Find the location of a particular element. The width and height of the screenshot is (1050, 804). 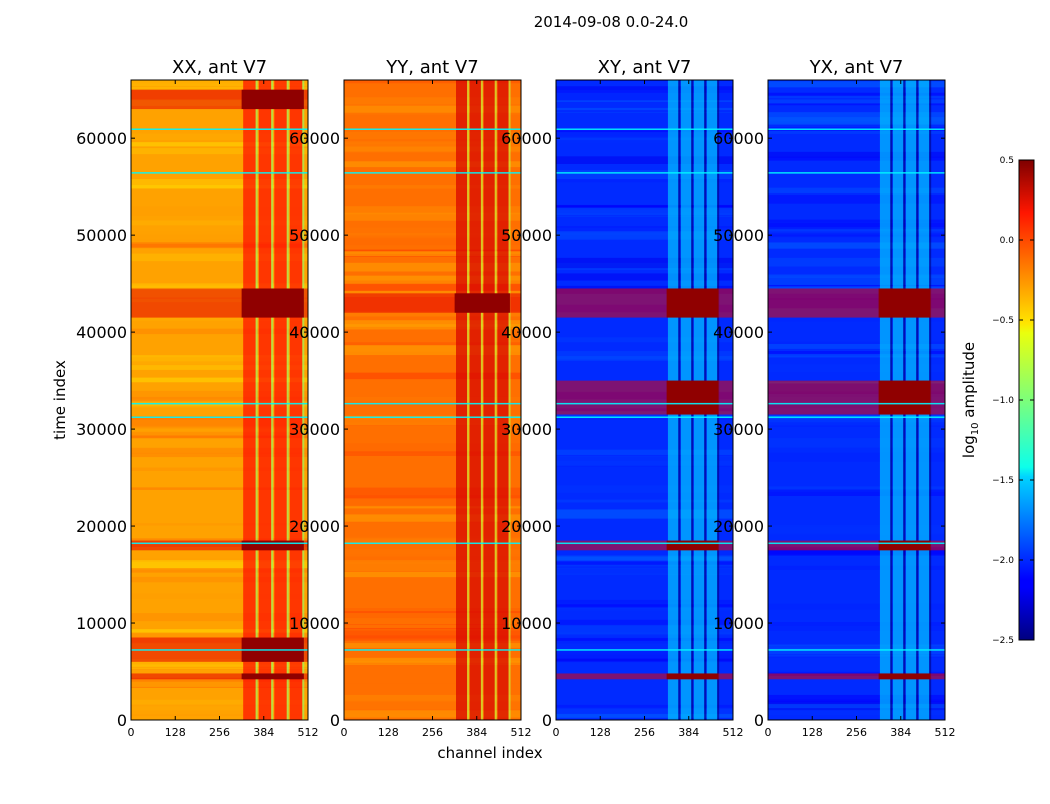

high-amplitude-row is located at coordinates (644, 676).